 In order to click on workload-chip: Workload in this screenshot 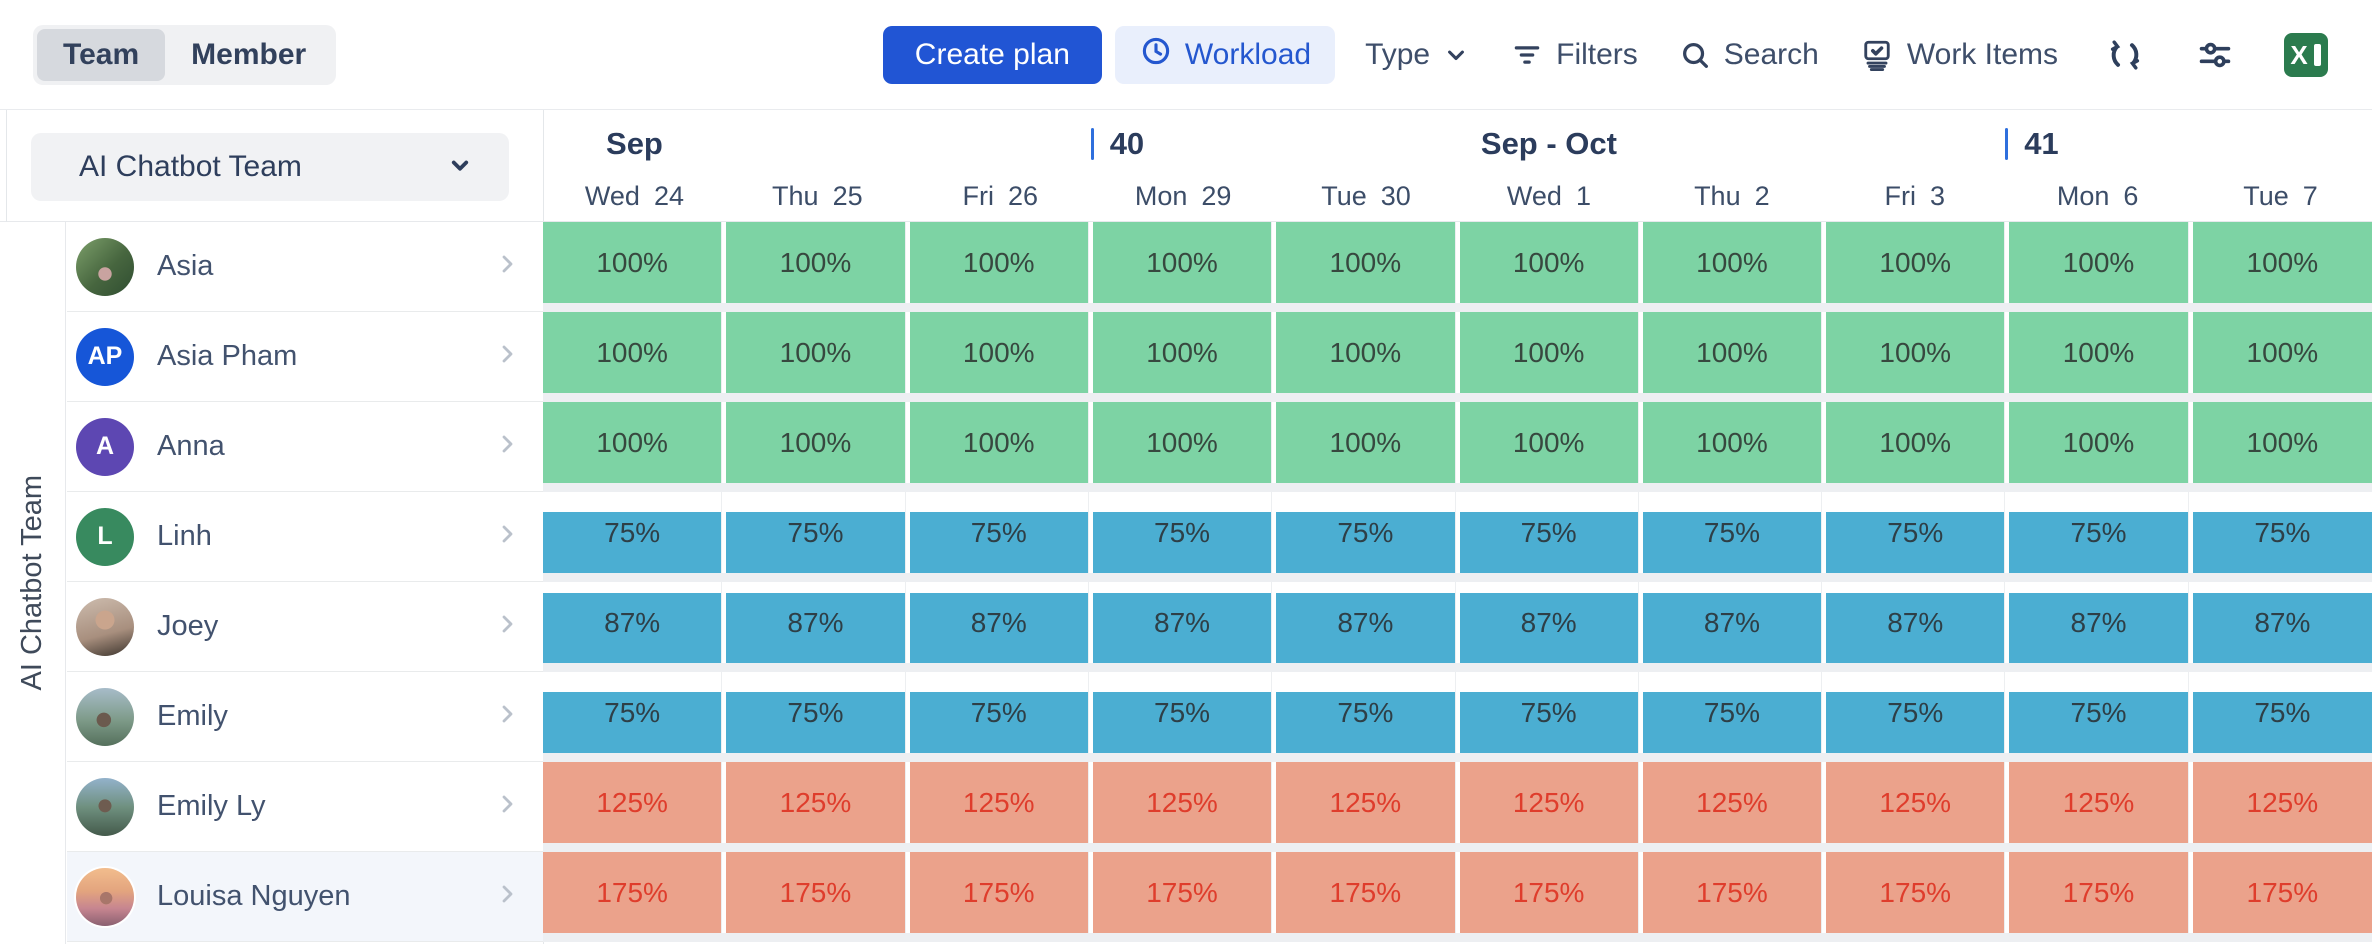, I will do `click(1225, 54)`.